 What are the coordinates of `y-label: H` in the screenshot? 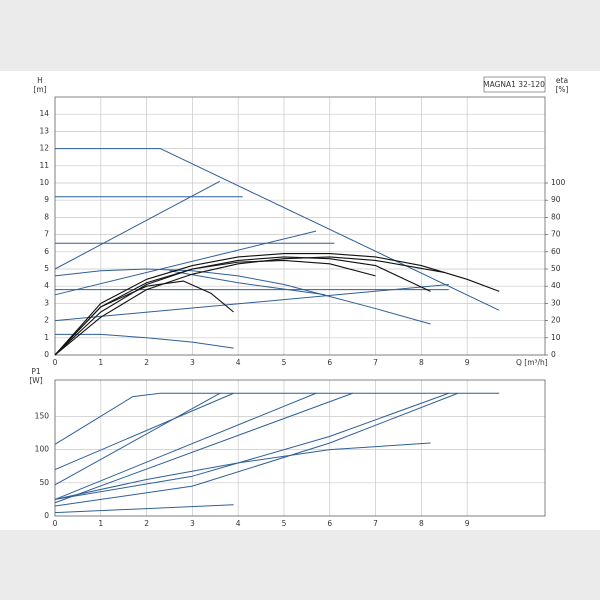 It's located at (40, 80).